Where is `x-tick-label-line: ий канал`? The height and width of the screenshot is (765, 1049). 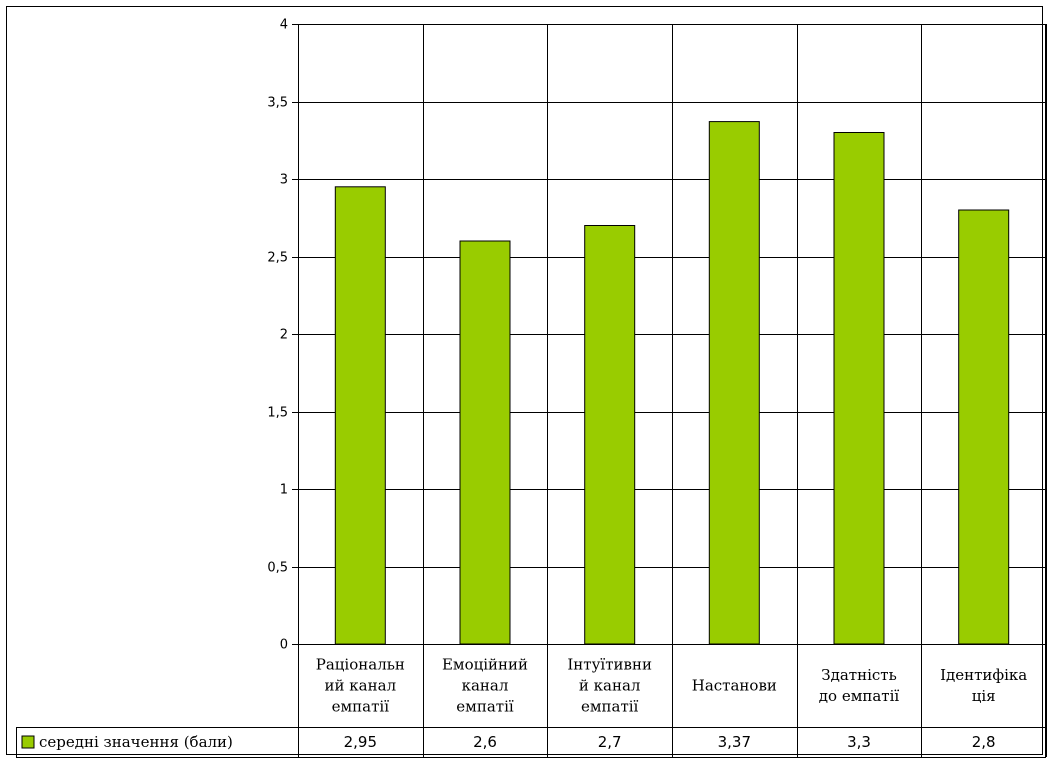 x-tick-label-line: ий канал is located at coordinates (361, 686).